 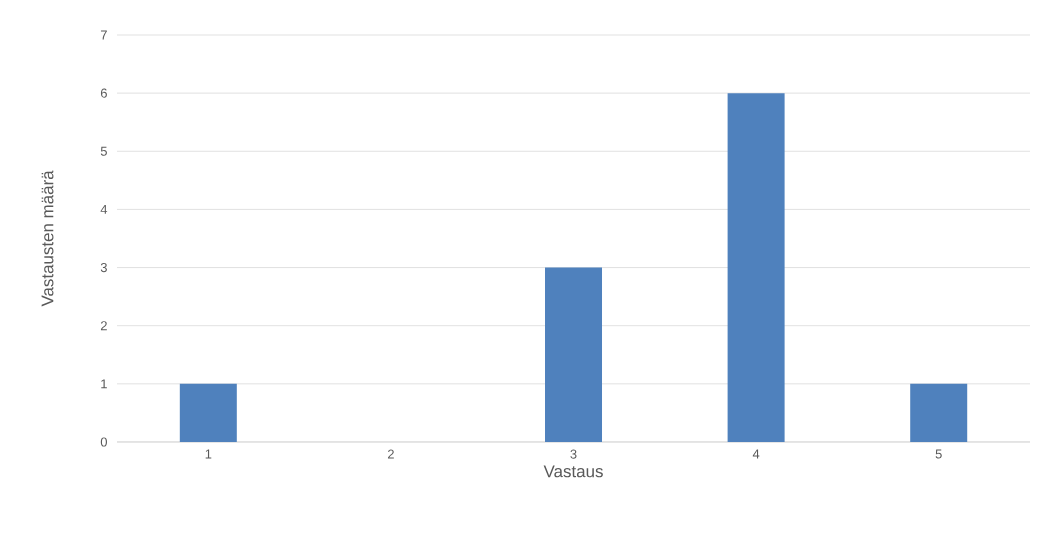 What do you see at coordinates (573, 471) in the screenshot?
I see `x-axis-title: Vastaus` at bounding box center [573, 471].